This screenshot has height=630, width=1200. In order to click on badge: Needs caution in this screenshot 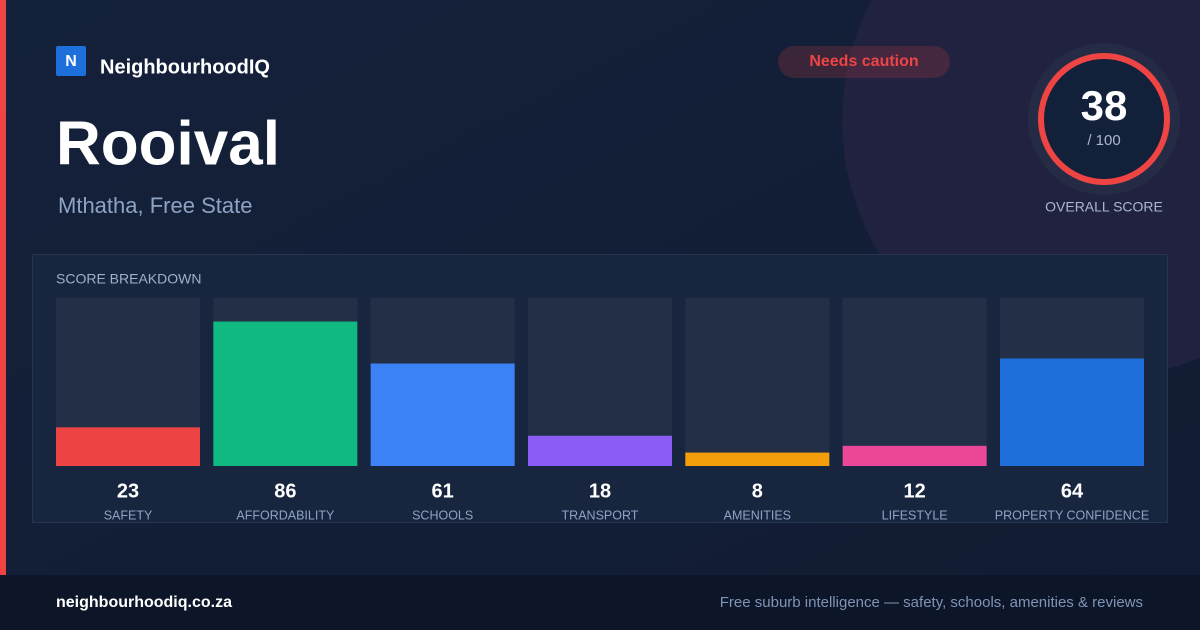, I will do `click(863, 61)`.